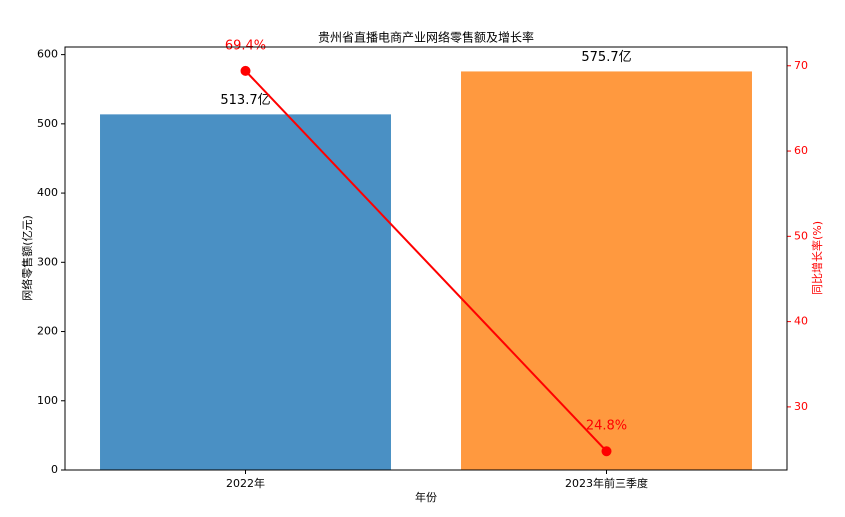 The width and height of the screenshot is (845, 517). I want to click on y-tick-label: 0, so click(54, 469).